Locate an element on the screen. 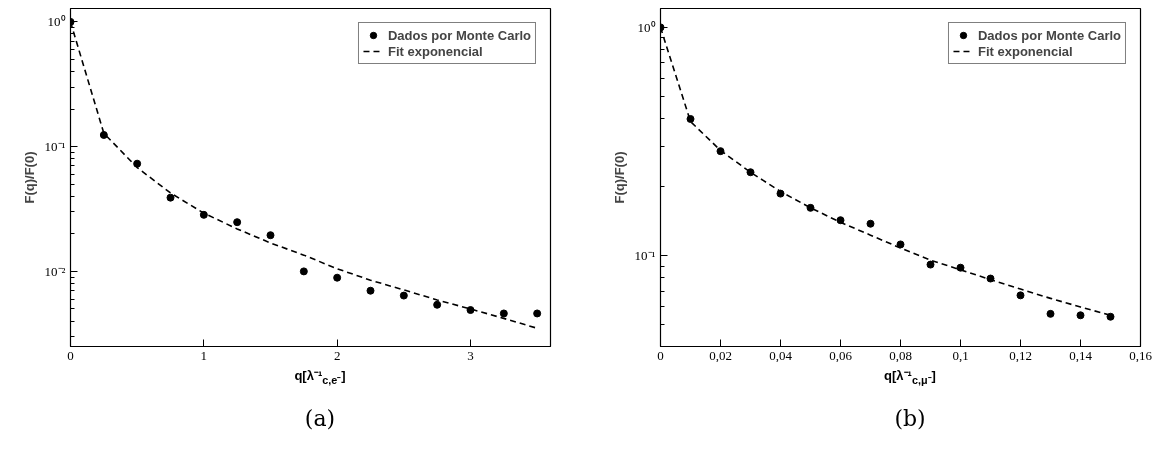 This screenshot has width=1172, height=450. x-axis-title: q[λ⁻¹$_{c,μ⁻}$] is located at coordinates (910, 377).